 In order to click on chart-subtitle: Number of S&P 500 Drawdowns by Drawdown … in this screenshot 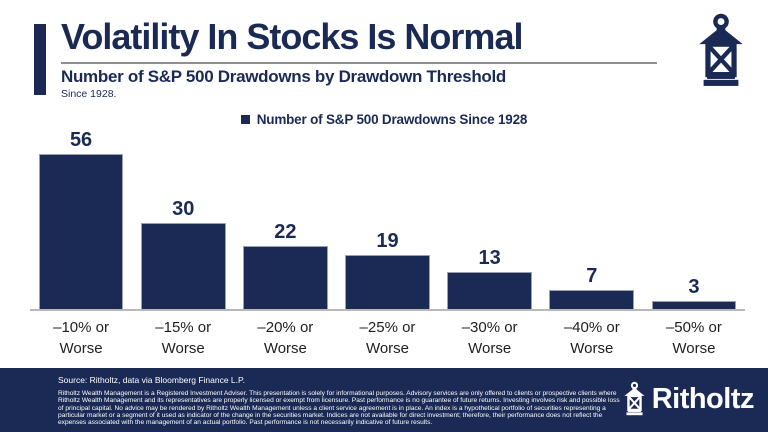, I will do `click(284, 76)`.